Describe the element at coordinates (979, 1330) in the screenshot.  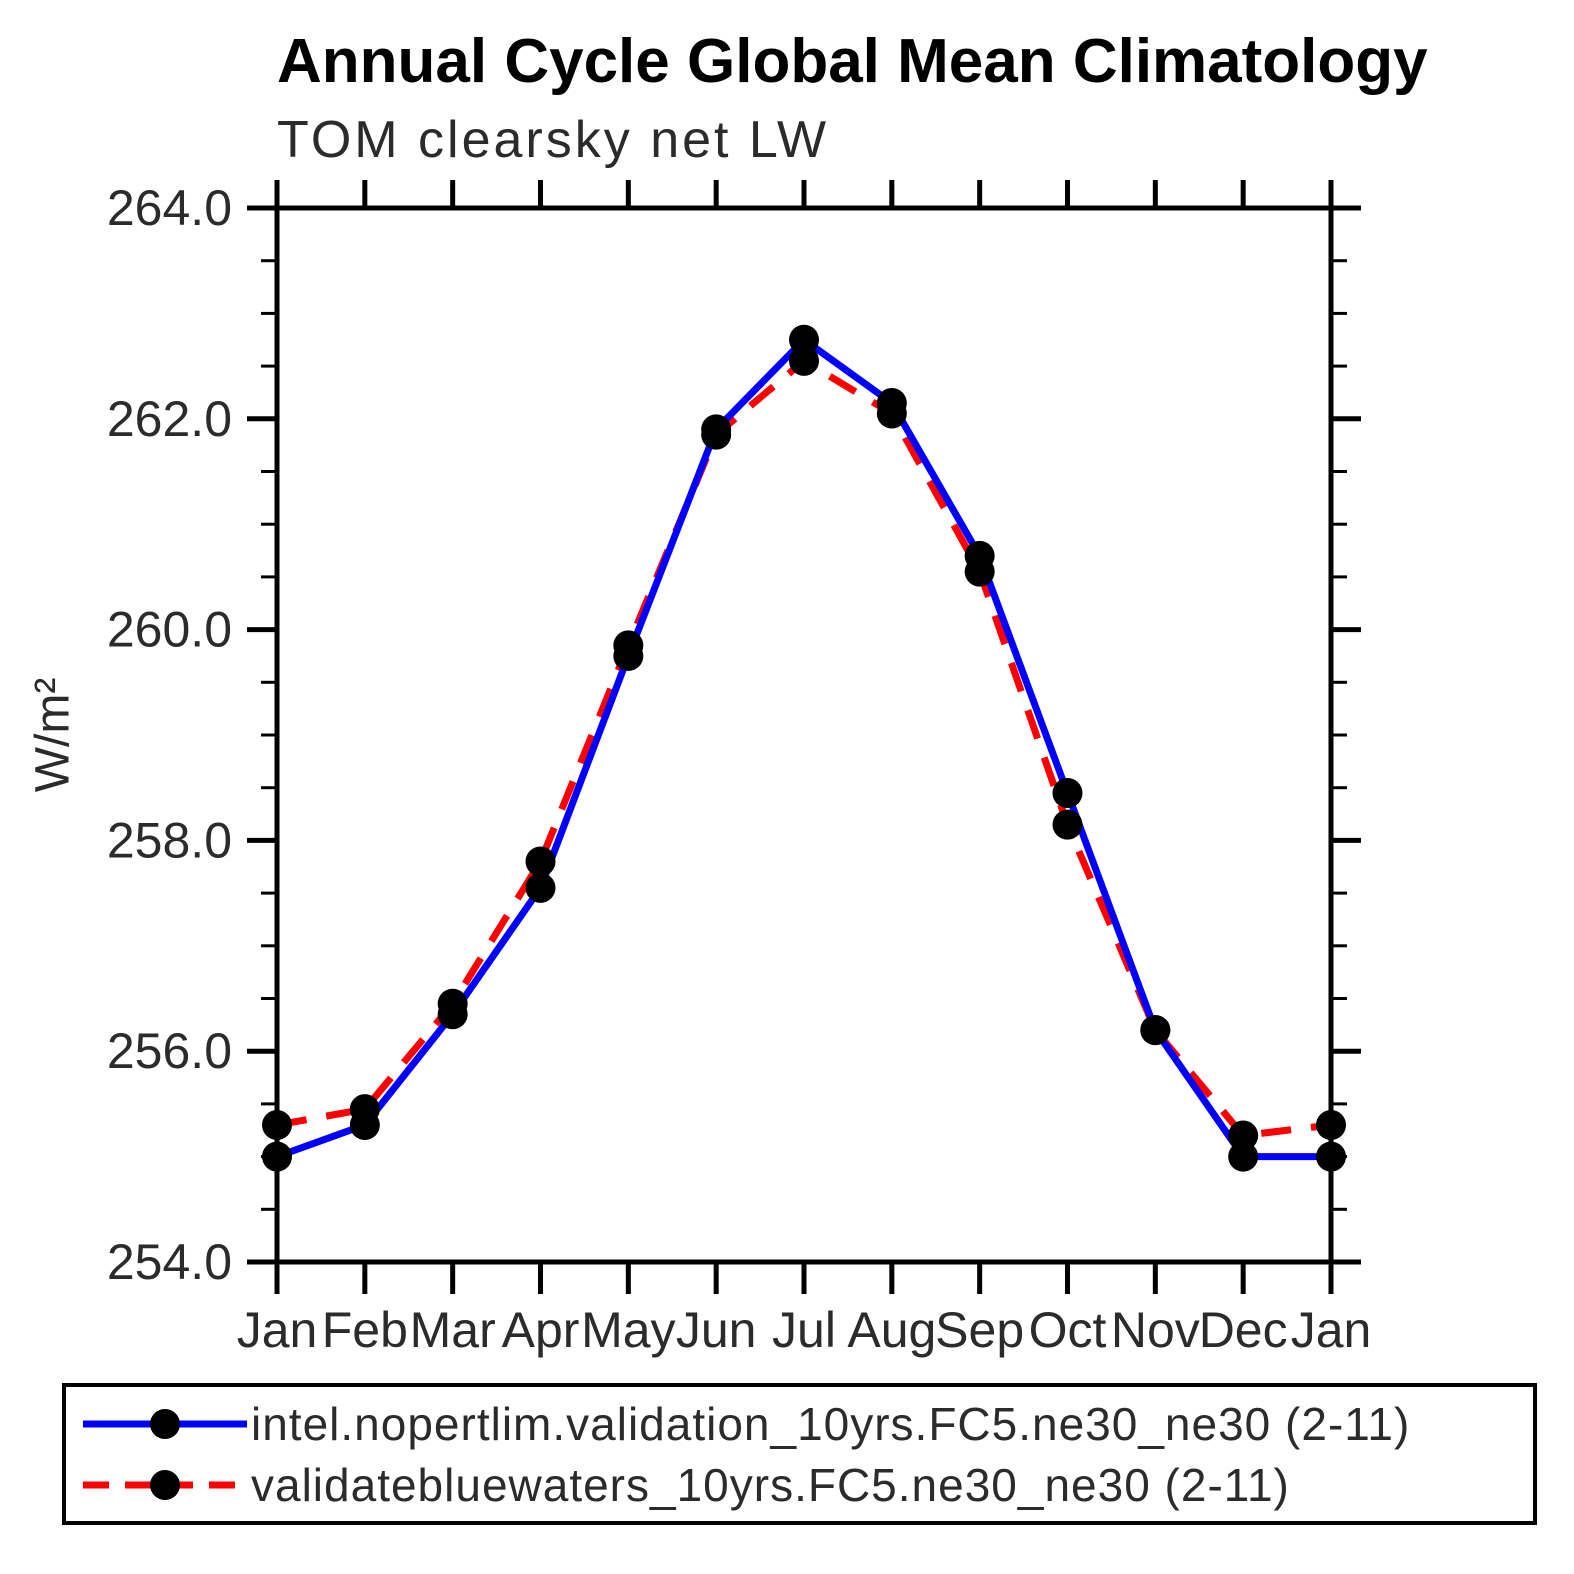
I see `x-tick-label: Sep` at that location.